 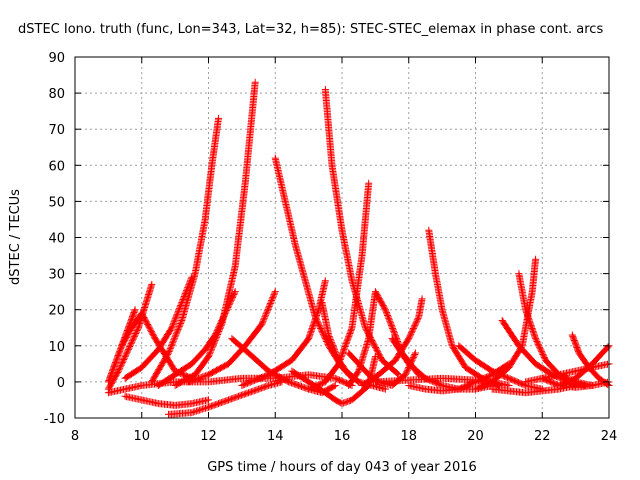 What do you see at coordinates (56, 202) in the screenshot?
I see `y-tick-label: 50` at bounding box center [56, 202].